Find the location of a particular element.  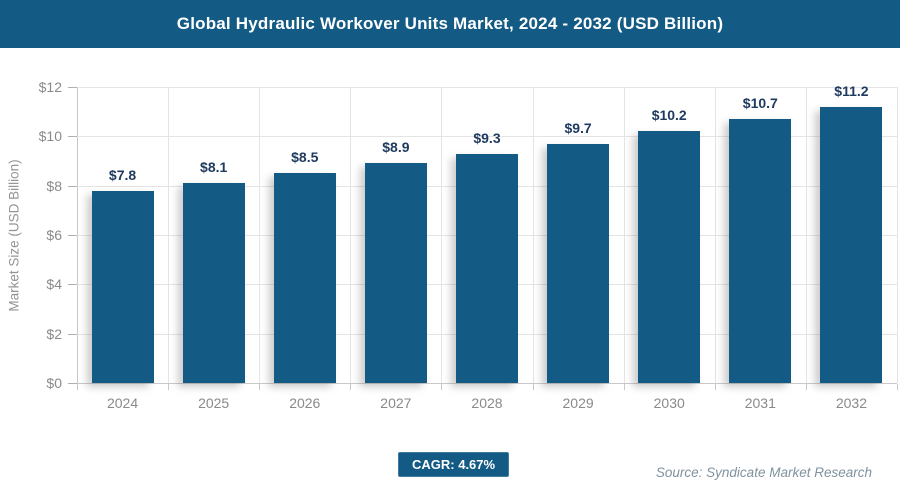

bar-value-label: $10.7 is located at coordinates (760, 103).